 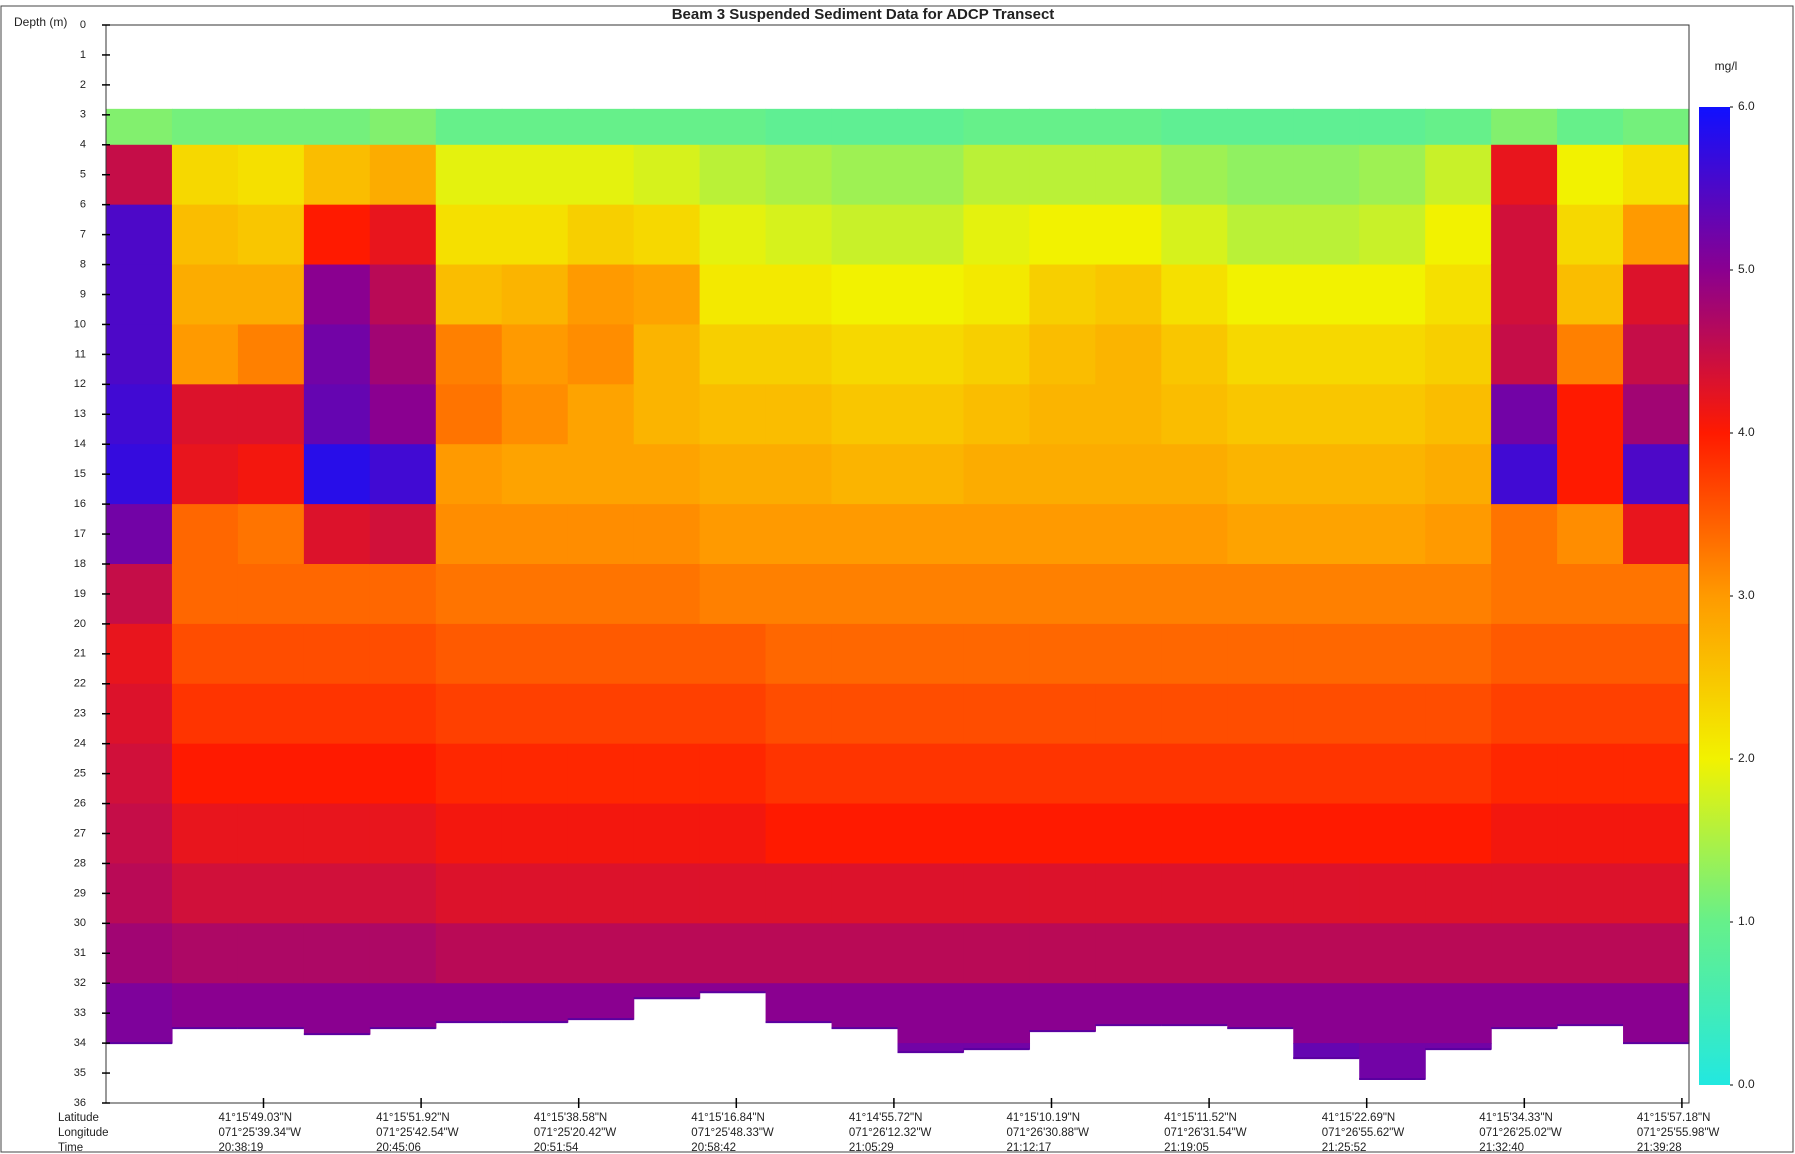 What do you see at coordinates (1746, 595) in the screenshot?
I see `colorbar-tick-label: 3.0` at bounding box center [1746, 595].